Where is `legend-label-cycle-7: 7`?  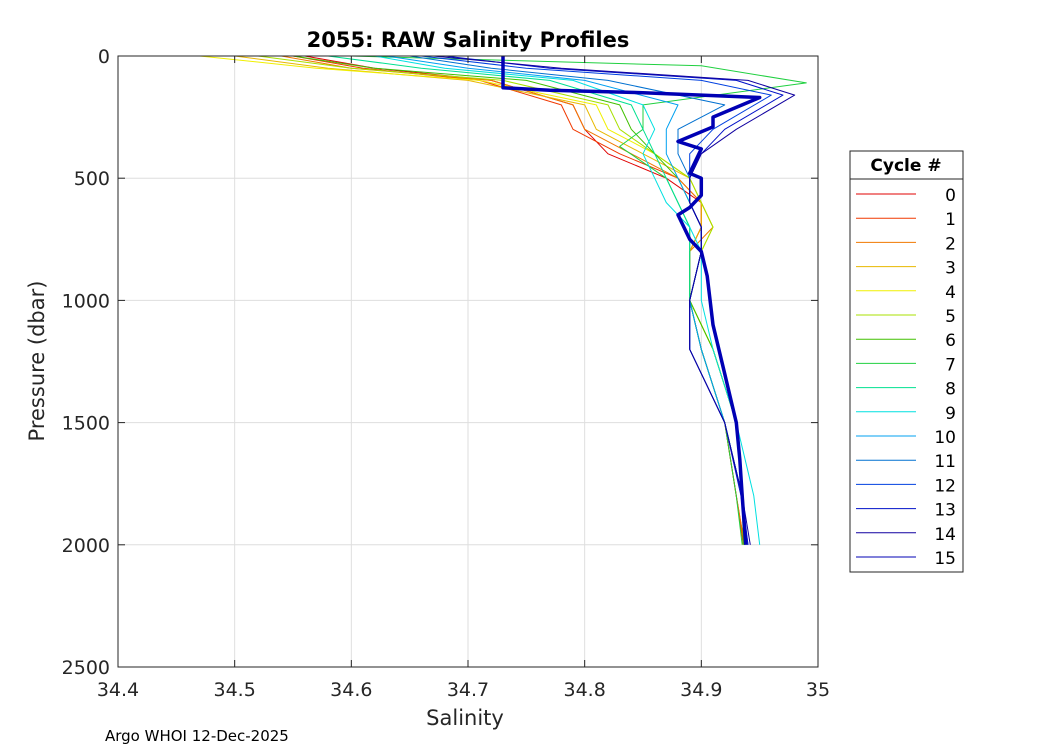 legend-label-cycle-7: 7 is located at coordinates (950, 365).